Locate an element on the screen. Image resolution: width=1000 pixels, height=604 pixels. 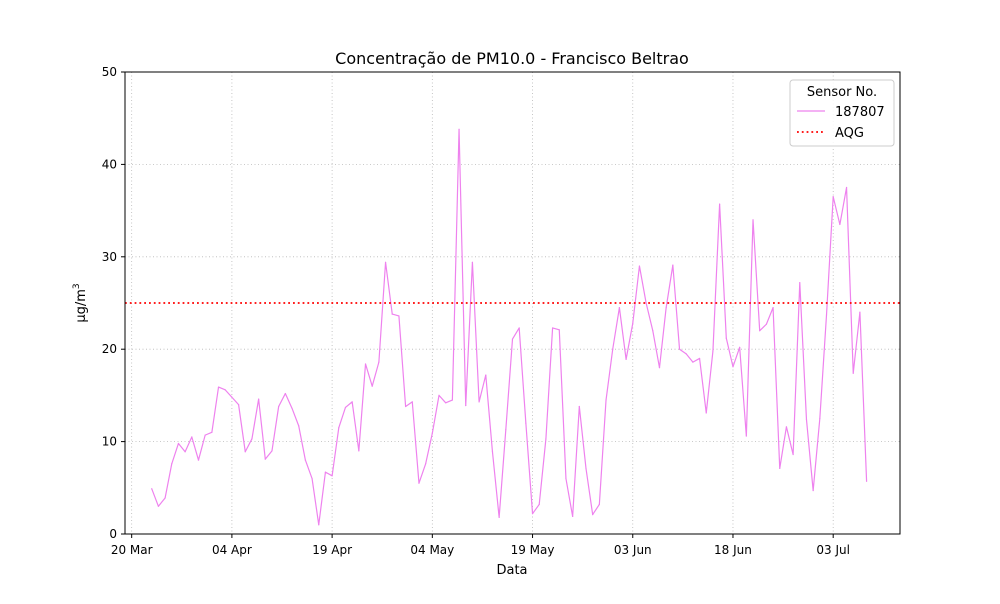
x-axis-label: Data is located at coordinates (511, 570).